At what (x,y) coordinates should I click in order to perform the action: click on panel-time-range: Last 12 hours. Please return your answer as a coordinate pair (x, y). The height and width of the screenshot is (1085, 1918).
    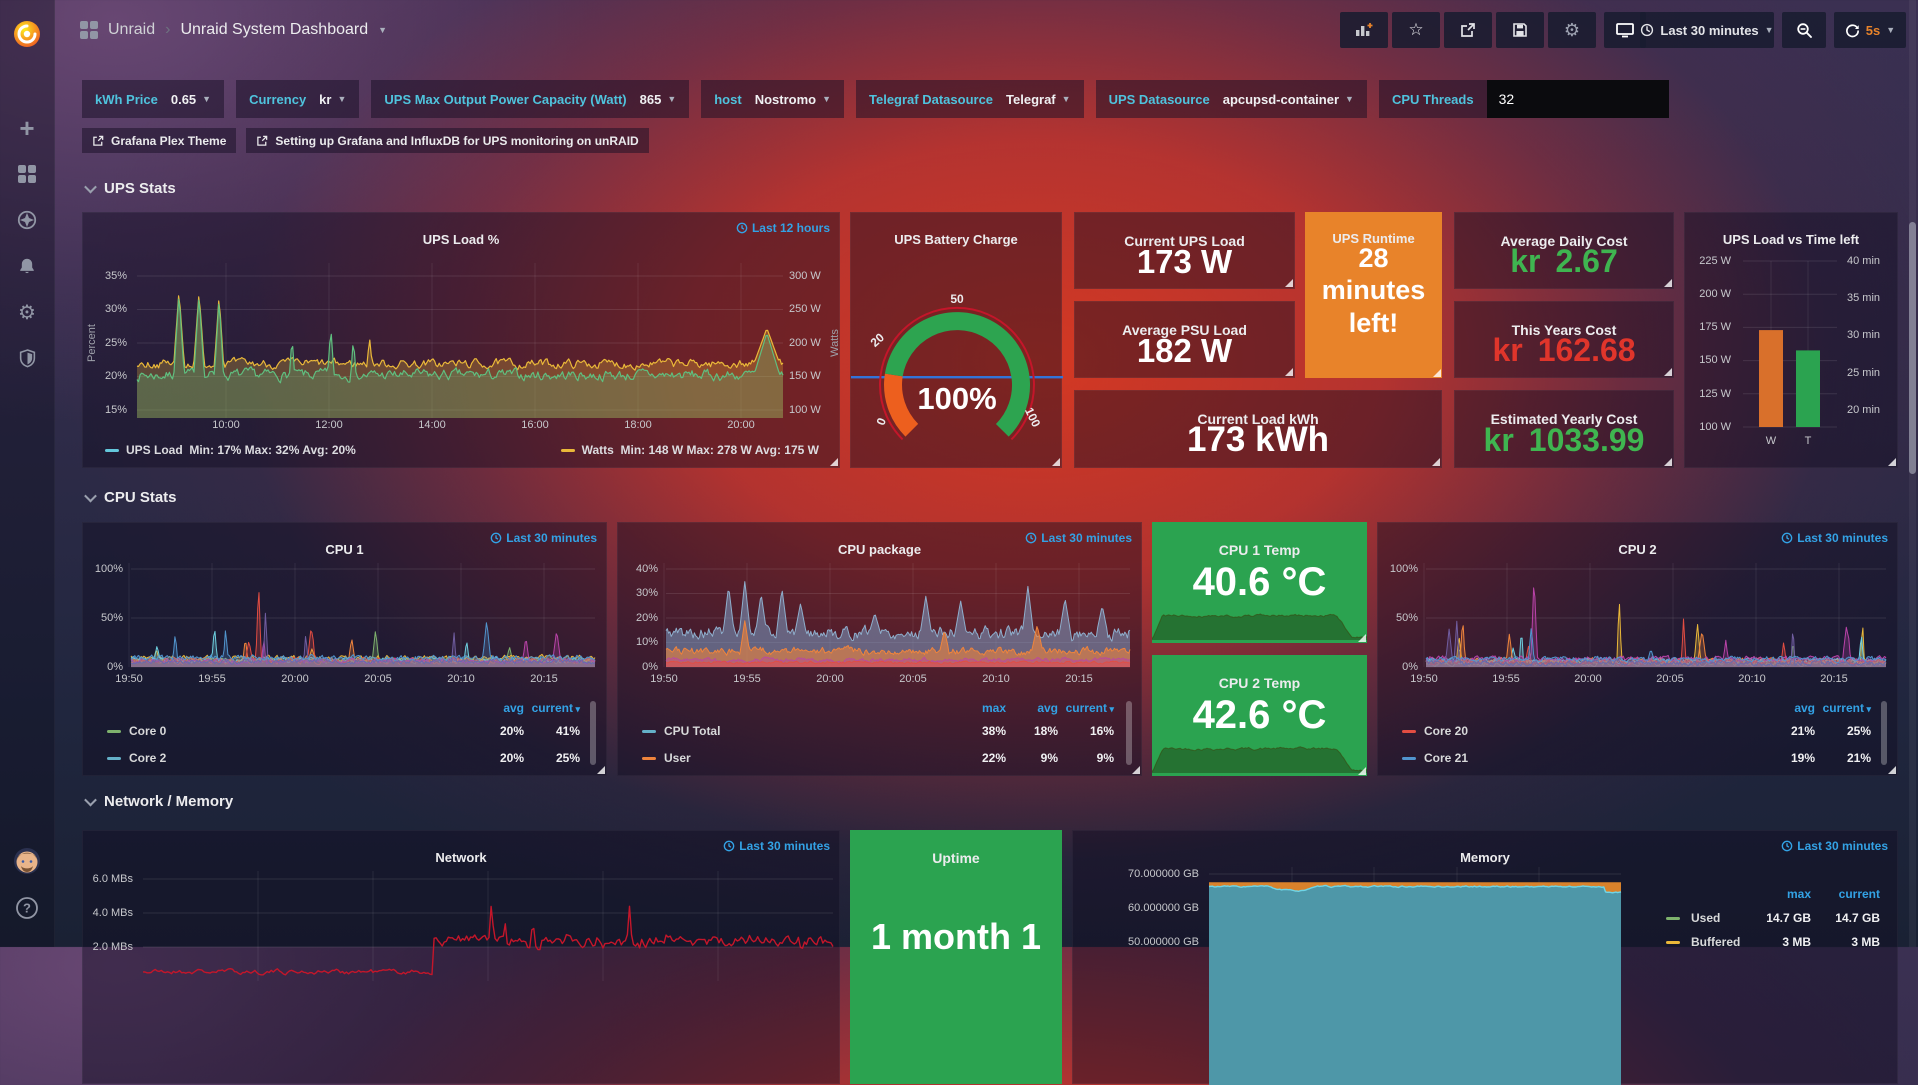
    Looking at the image, I should click on (783, 228).